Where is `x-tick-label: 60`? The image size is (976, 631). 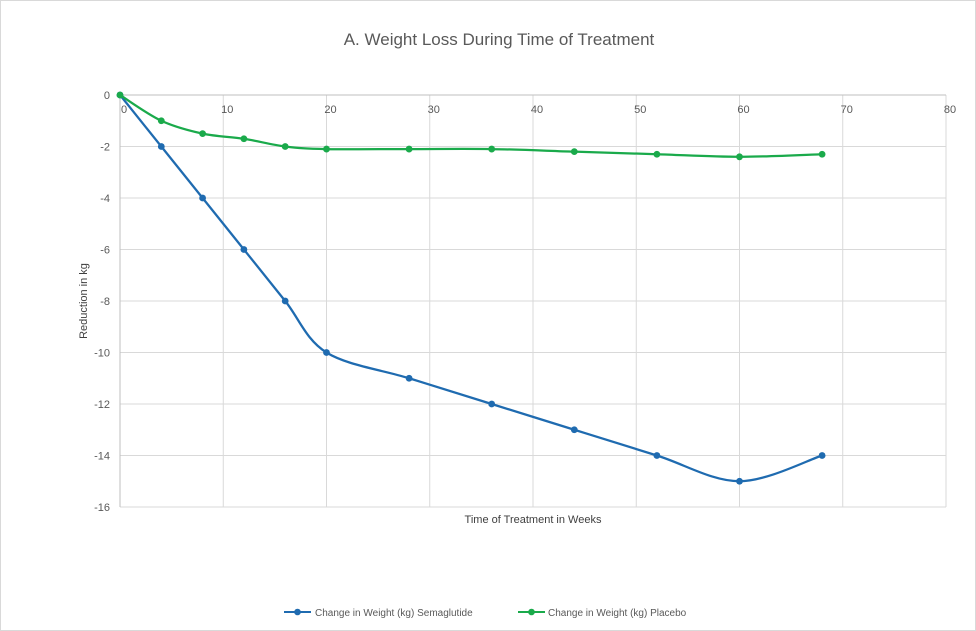 x-tick-label: 60 is located at coordinates (743, 110).